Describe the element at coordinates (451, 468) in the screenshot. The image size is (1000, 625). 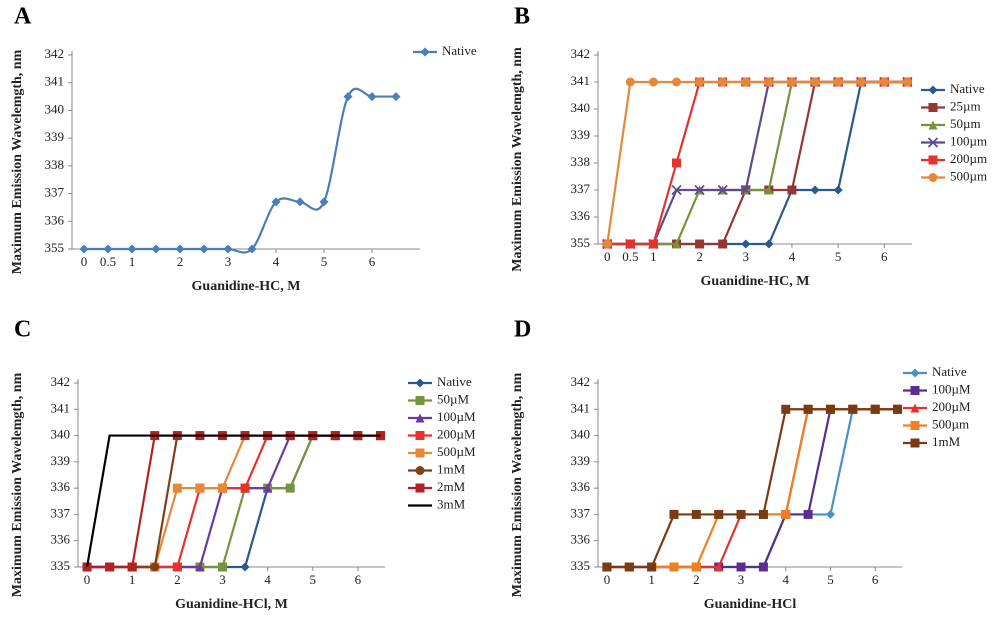
I see `legend-label: 1mM` at that location.